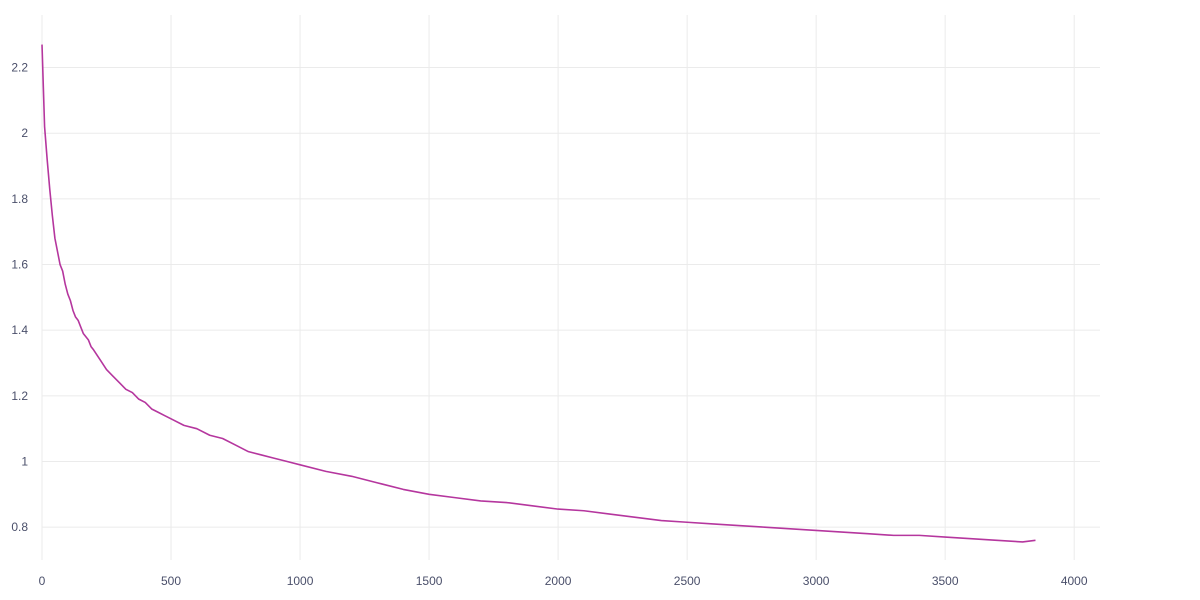 The image size is (1200, 600). Describe the element at coordinates (19, 527) in the screenshot. I see `y-tick-label: 0.8` at that location.